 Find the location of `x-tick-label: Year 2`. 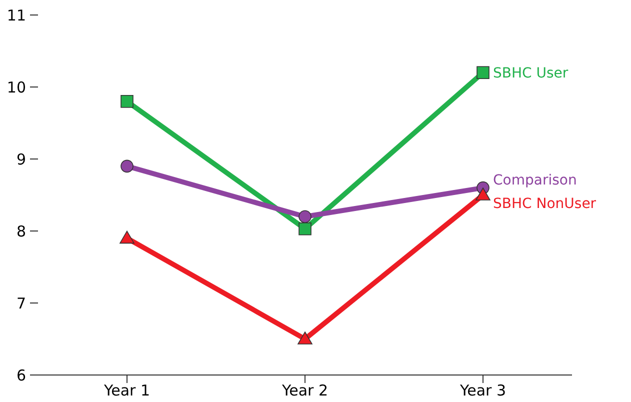

x-tick-label: Year 2 is located at coordinates (304, 391).